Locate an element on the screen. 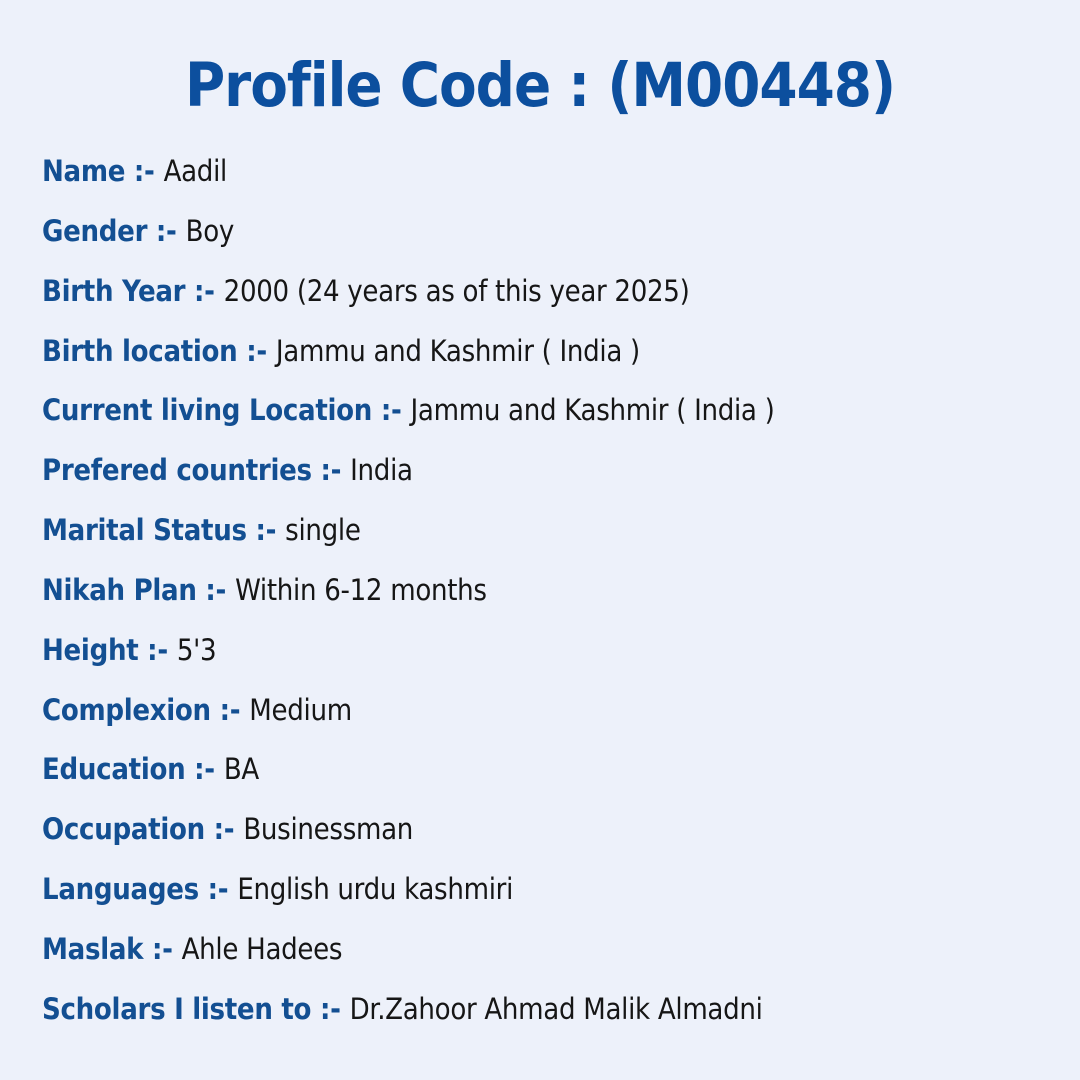 This screenshot has height=1080, width=1080. field-label: Maslak :- is located at coordinates (107, 948).